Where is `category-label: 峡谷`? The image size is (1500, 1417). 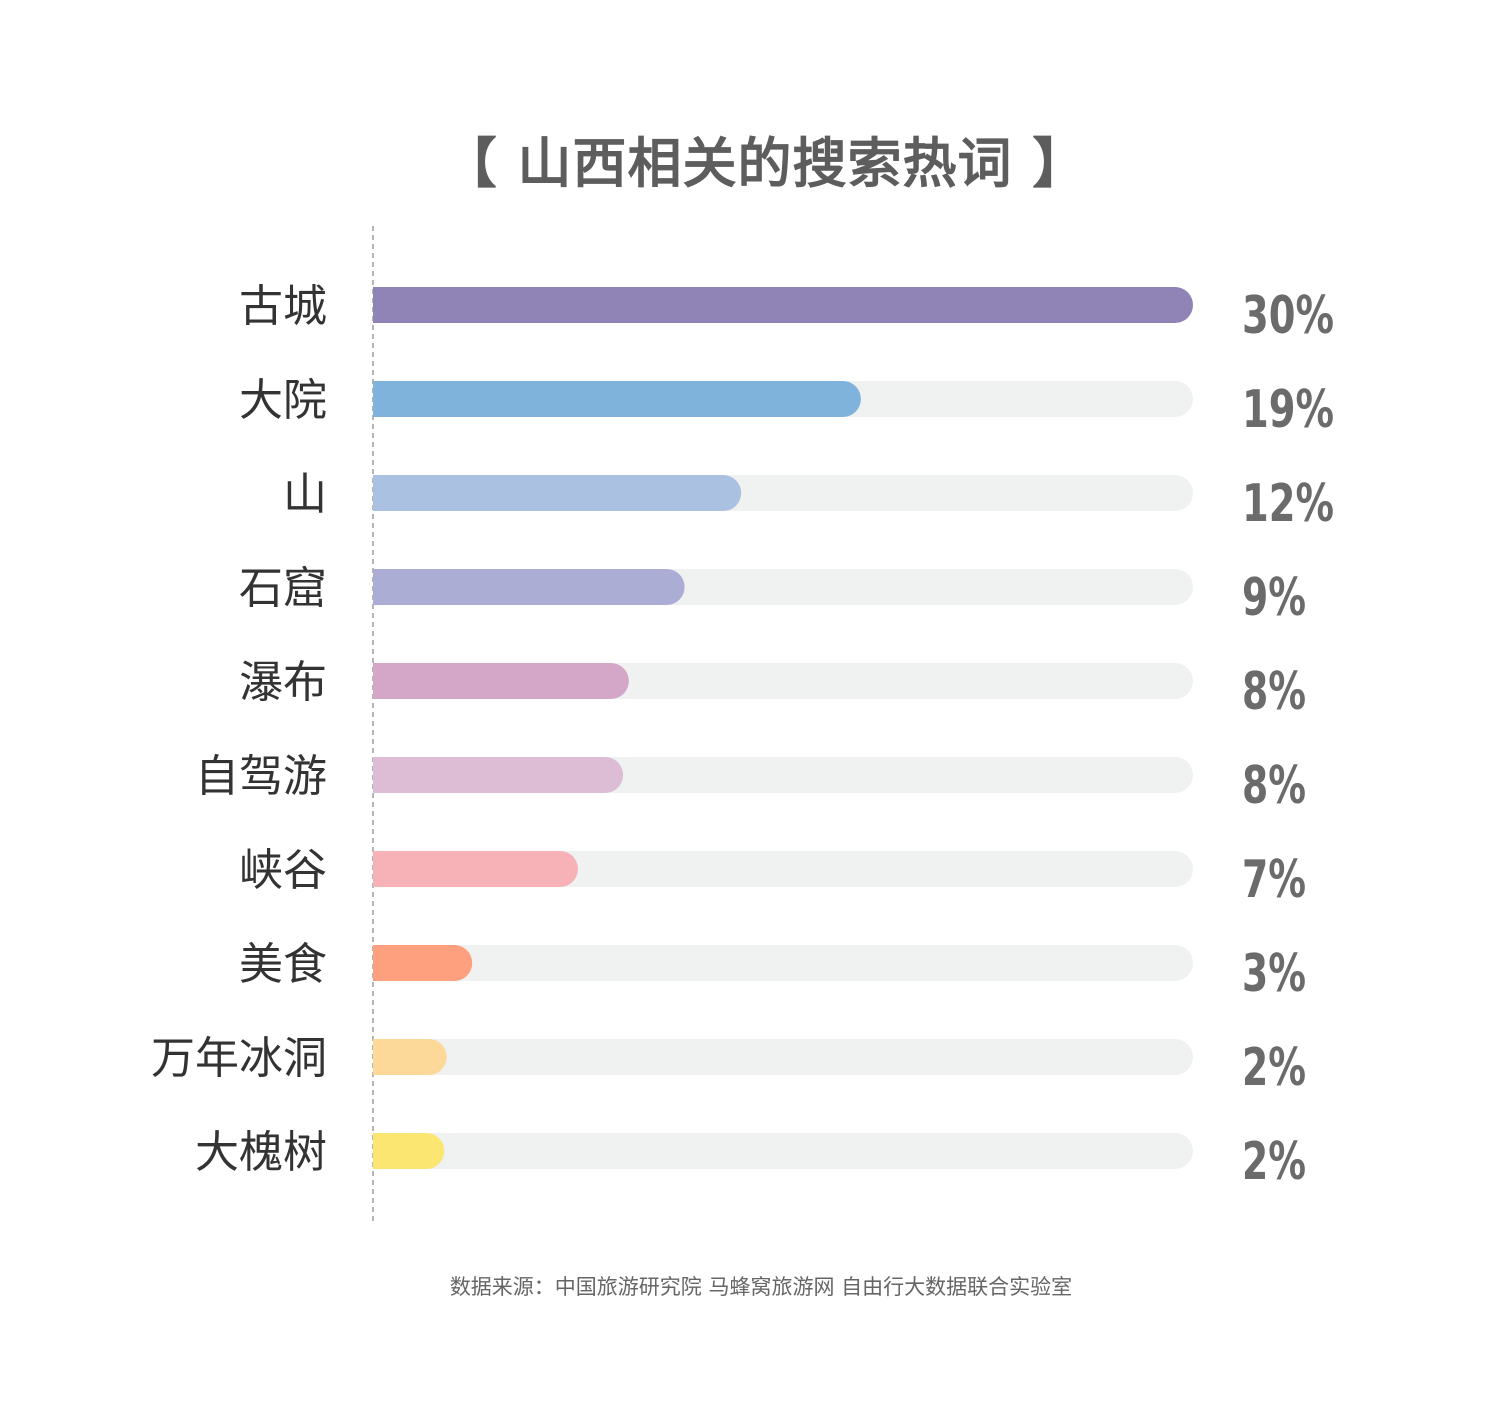 category-label: 峡谷 is located at coordinates (283, 870).